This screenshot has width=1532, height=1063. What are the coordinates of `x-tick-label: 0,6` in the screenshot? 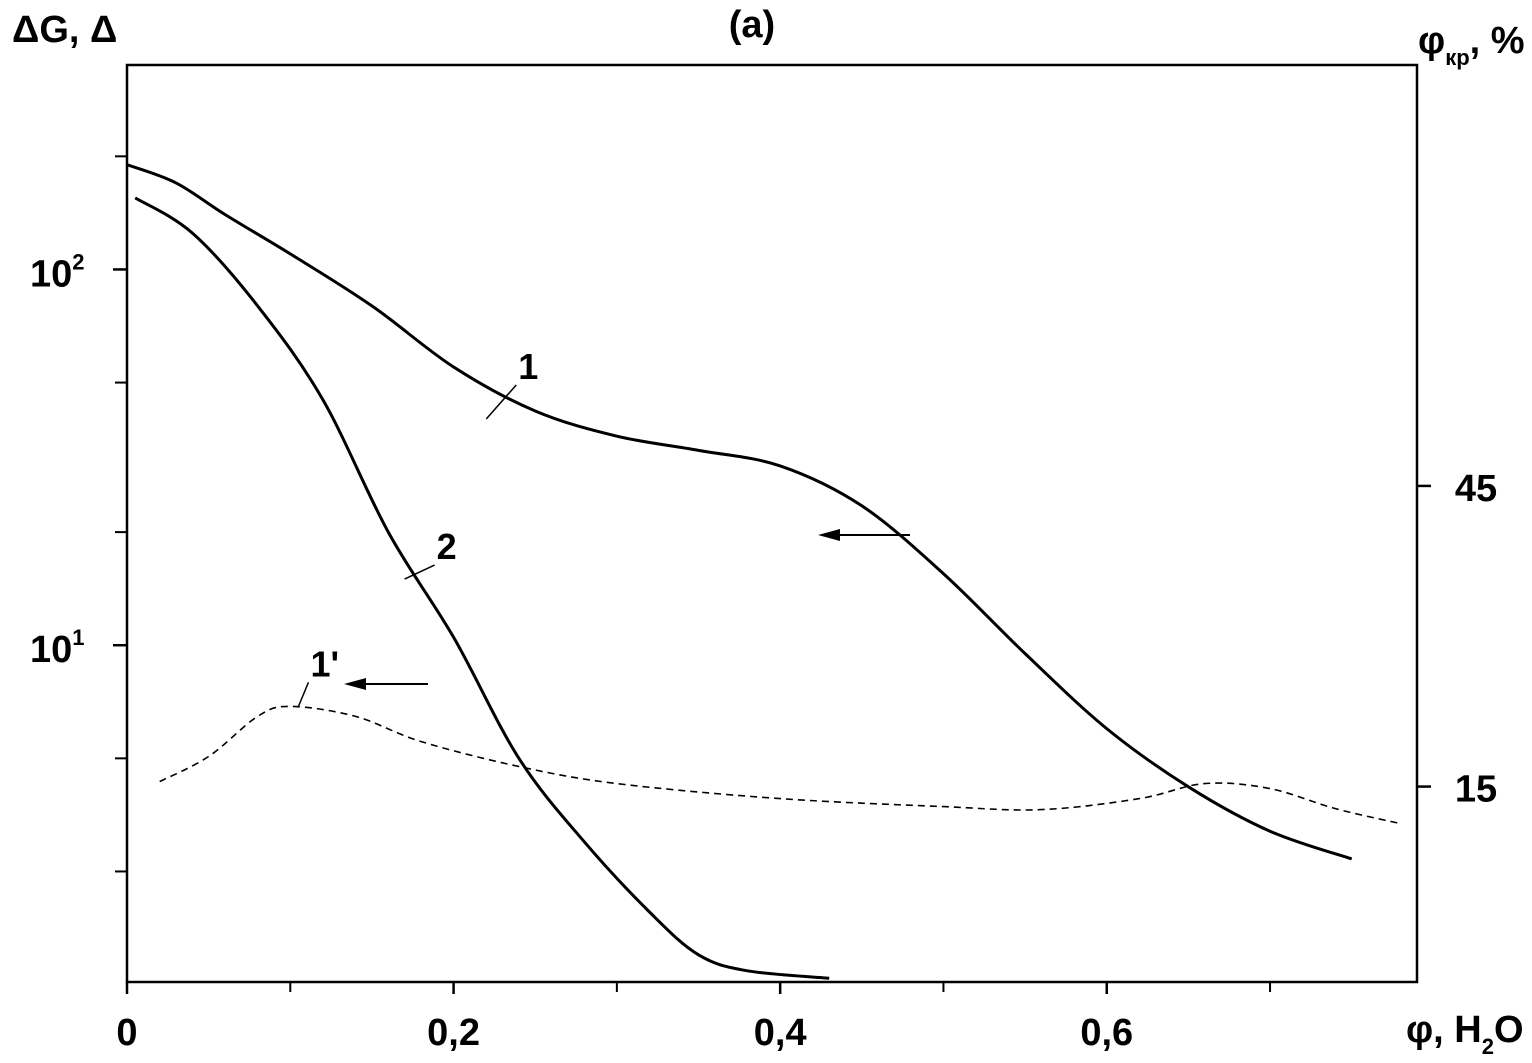 It's located at (1106, 1033).